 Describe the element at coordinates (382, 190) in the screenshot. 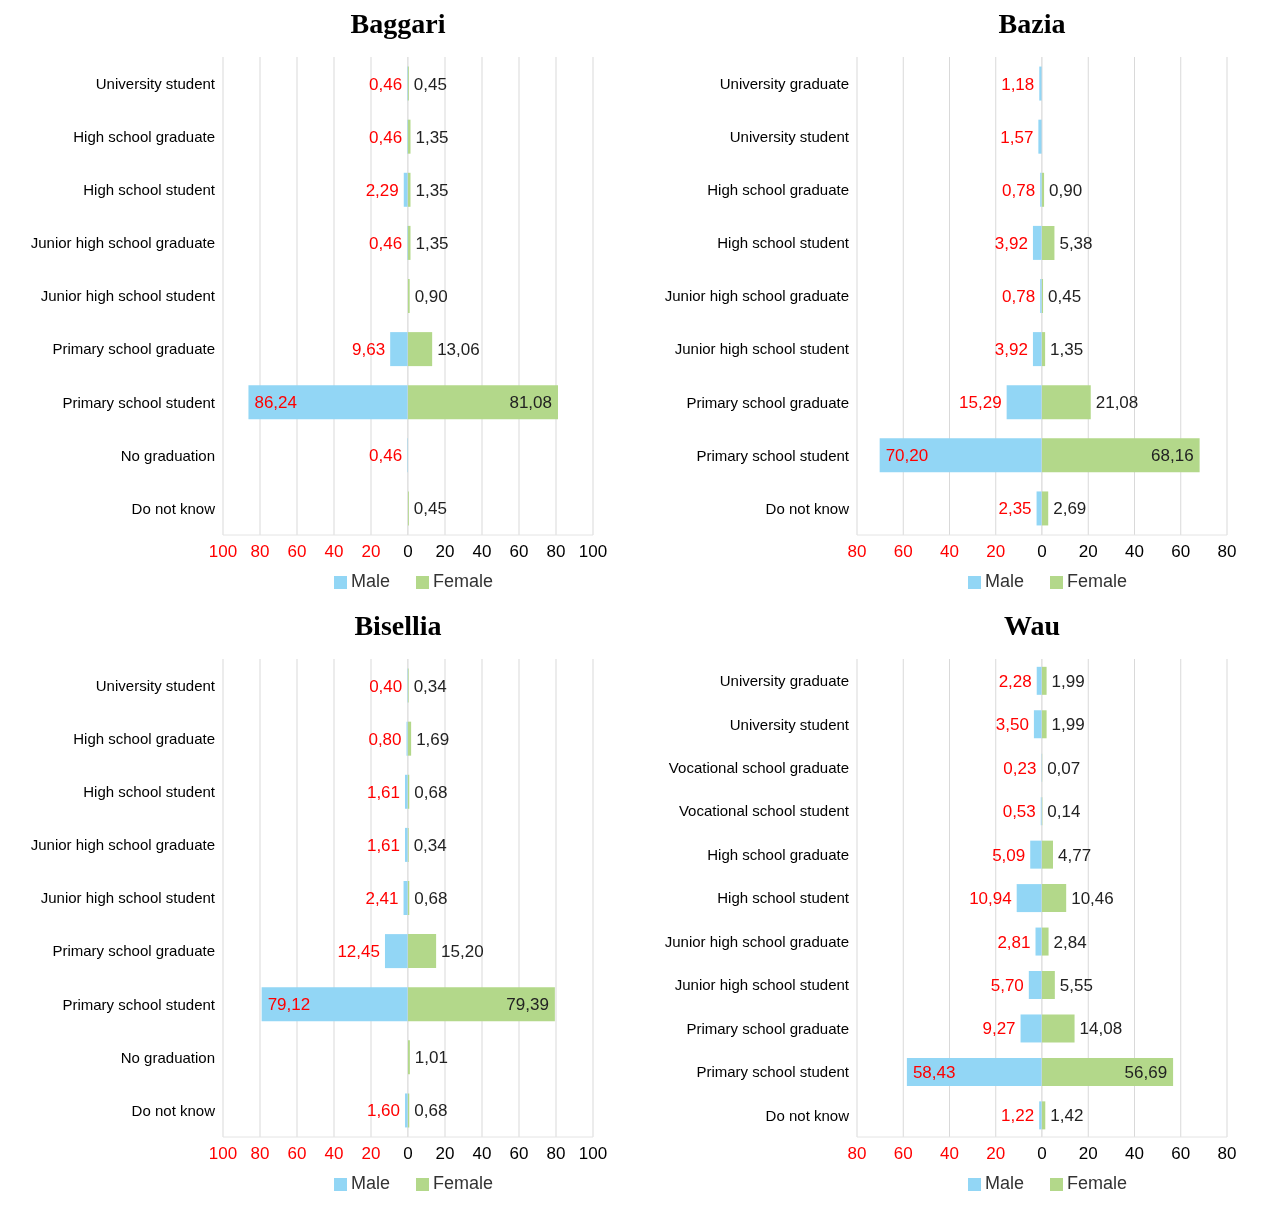

I see `data-label: 2,29` at that location.